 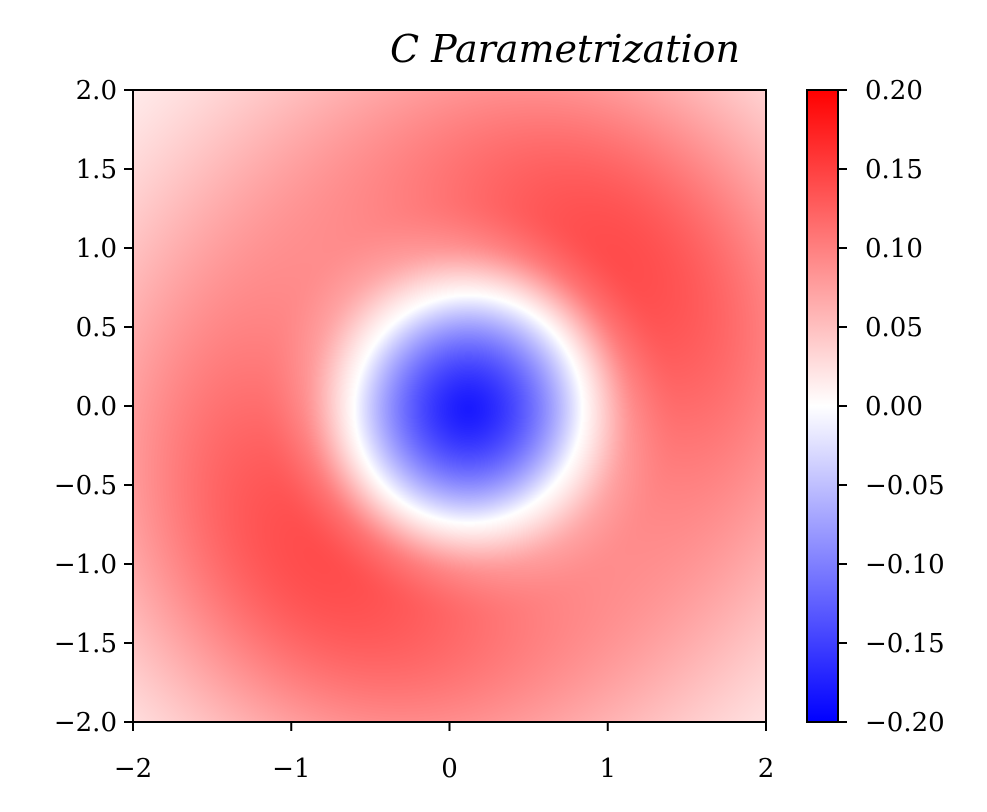 I want to click on x-tick-label: −2, so click(x=133, y=769).